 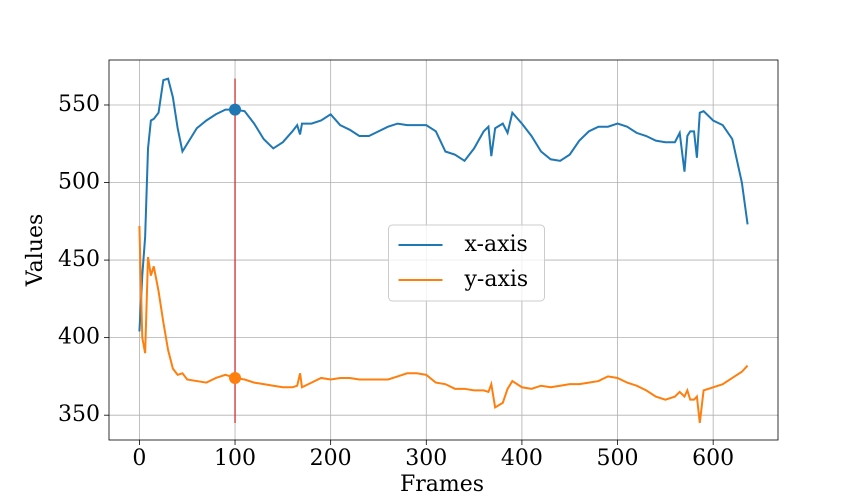 What do you see at coordinates (618, 458) in the screenshot?
I see `x-tick-label: 500` at bounding box center [618, 458].